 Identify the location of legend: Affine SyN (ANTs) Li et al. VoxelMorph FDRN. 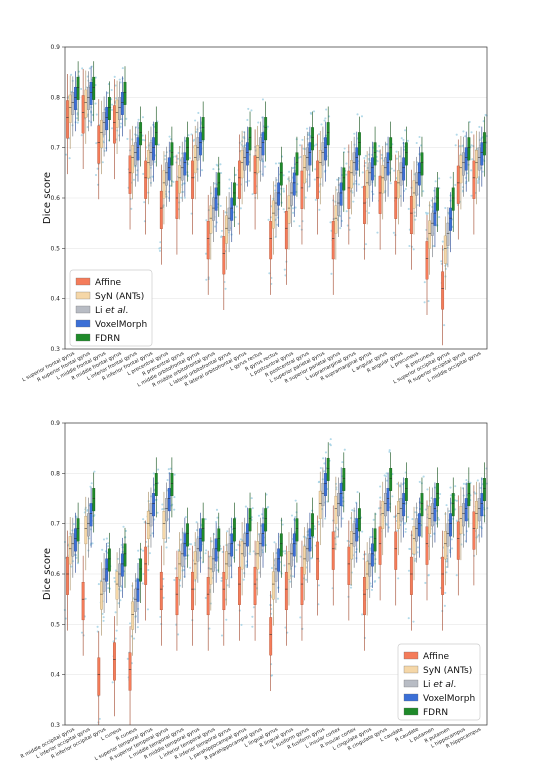
(439, 682).